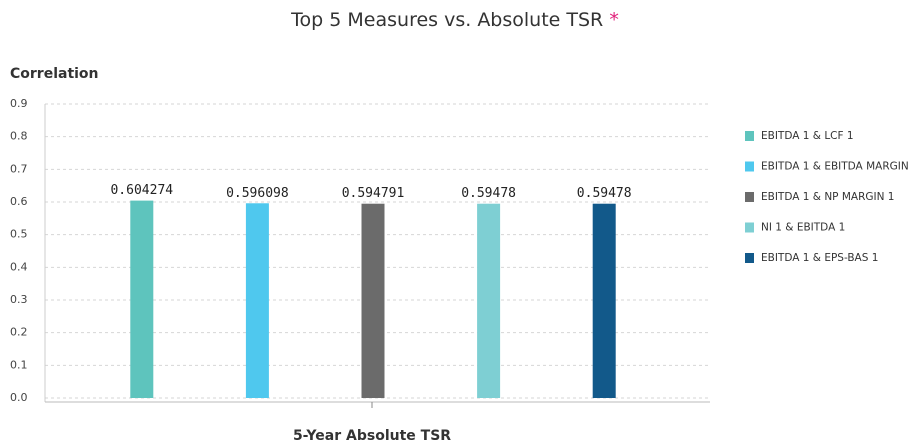  Describe the element at coordinates (373, 193) in the screenshot. I see `value-label: 0.594791` at that location.